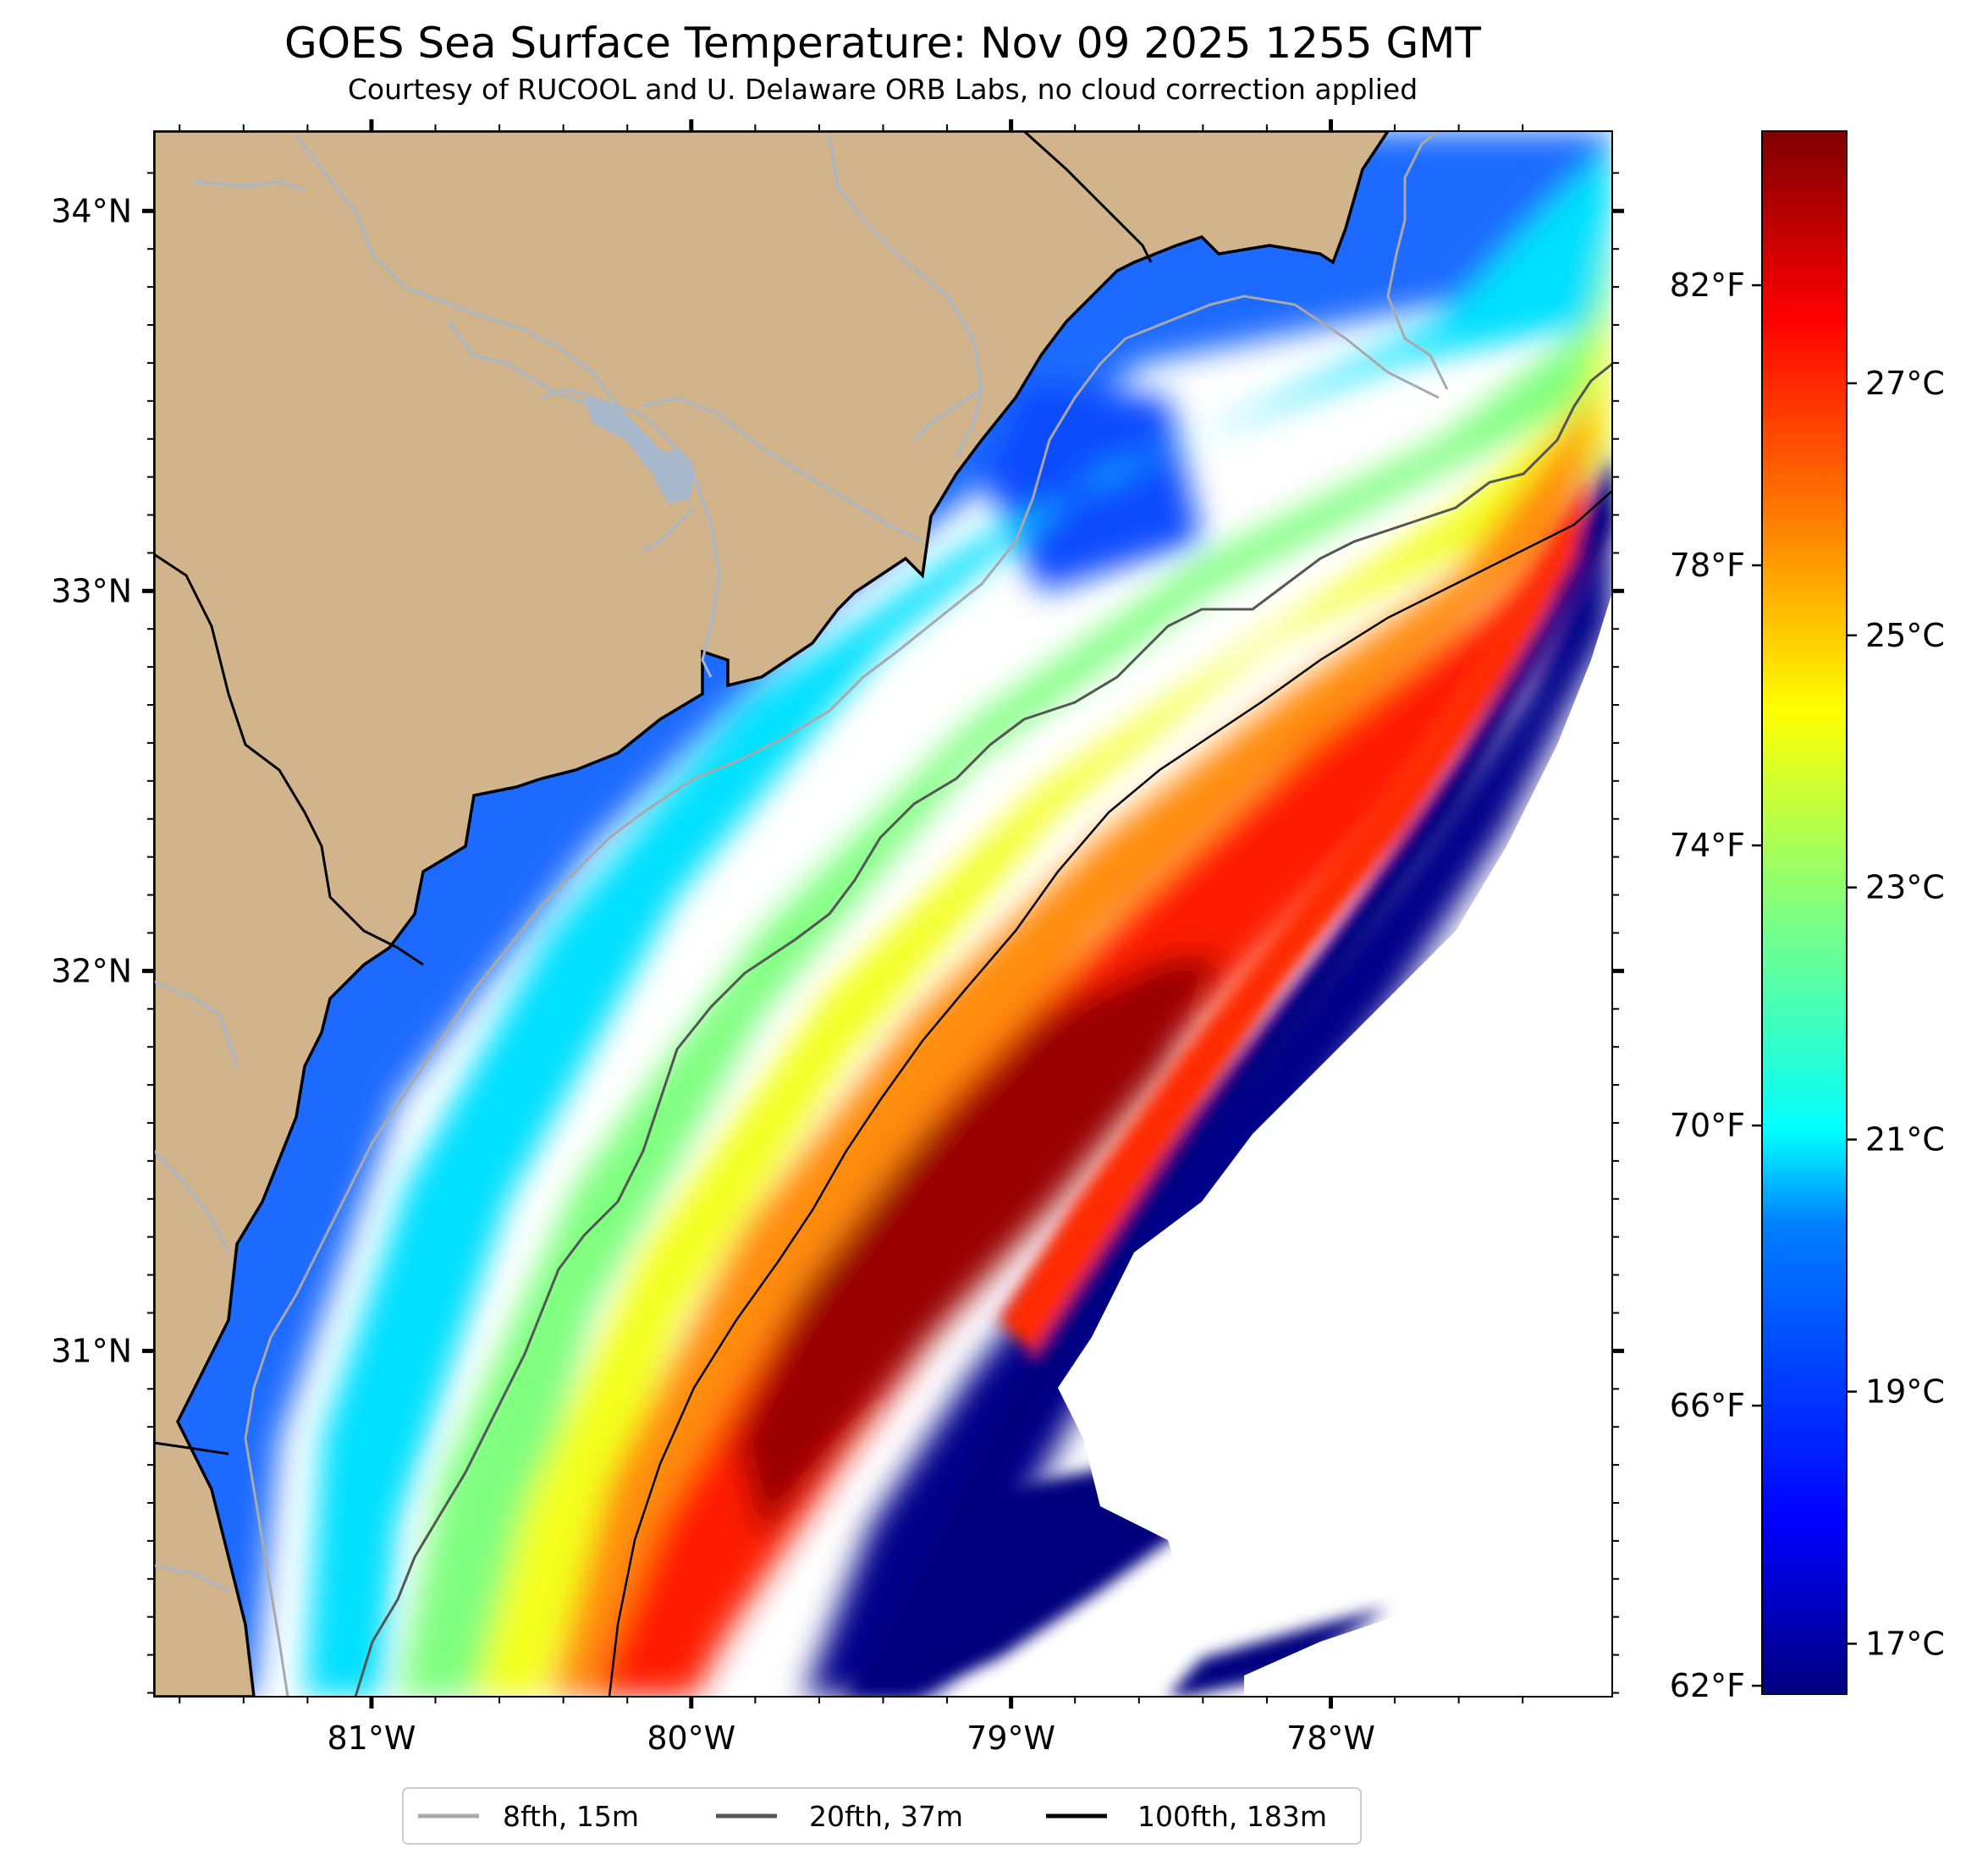 This screenshot has width=1988, height=1871. What do you see at coordinates (1087, 197) in the screenshot?
I see `state-border-nc` at bounding box center [1087, 197].